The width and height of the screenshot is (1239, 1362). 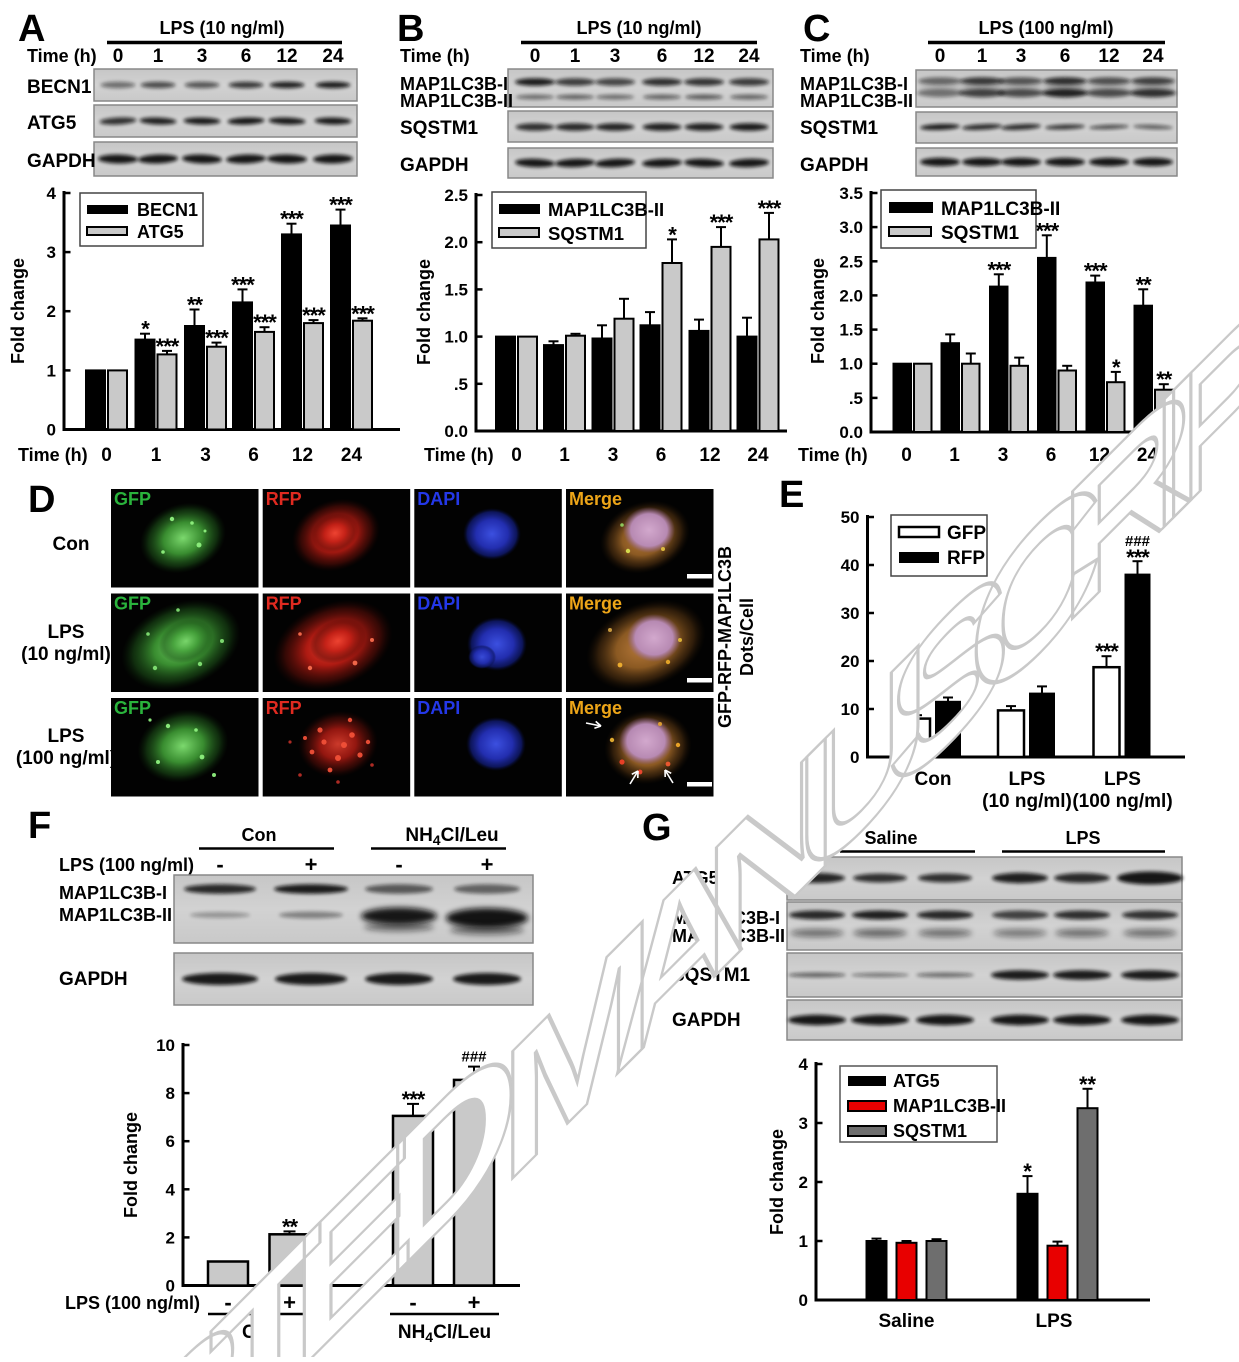 What do you see at coordinates (851, 193) in the screenshot?
I see `svg-text: 3.5` at bounding box center [851, 193].